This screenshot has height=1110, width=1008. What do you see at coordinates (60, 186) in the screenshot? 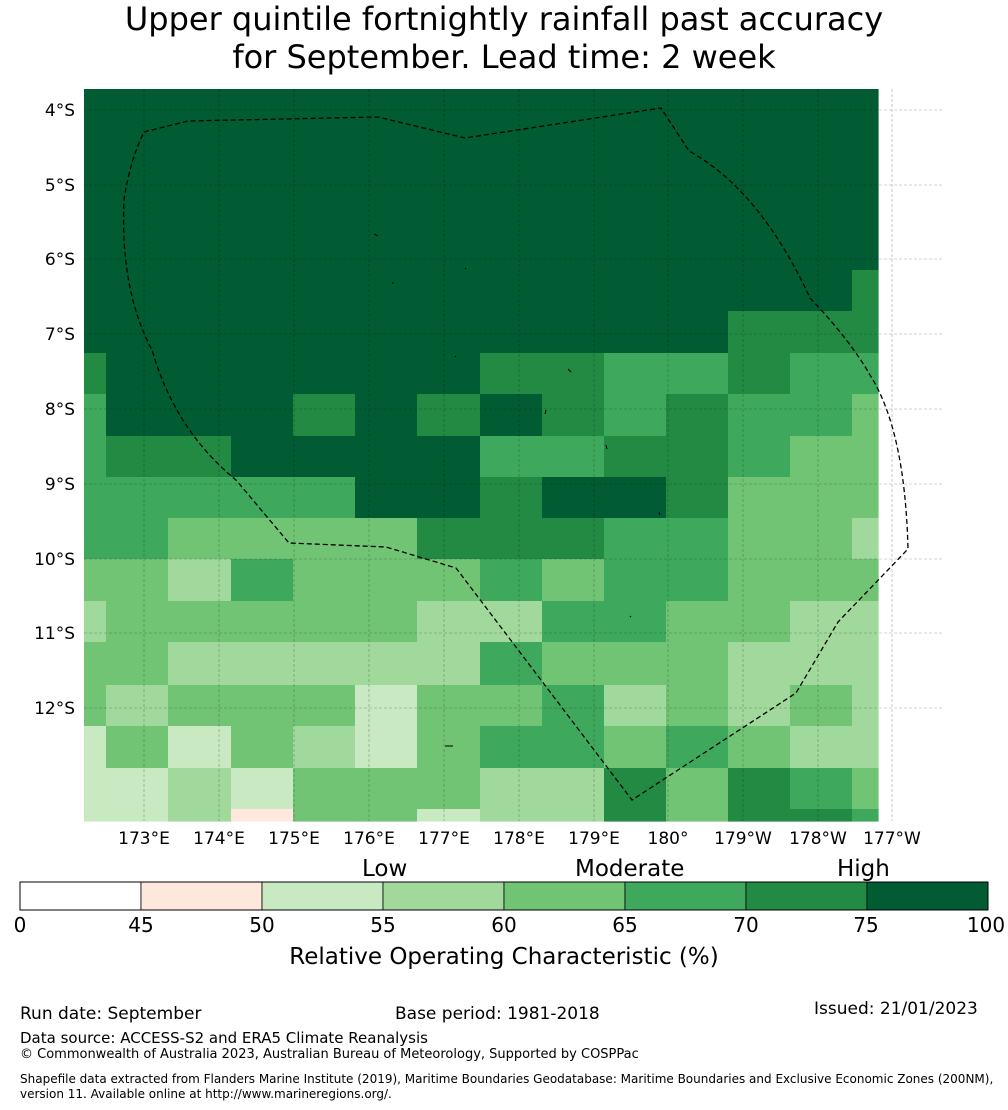
I see `latitude-label: 5°S` at bounding box center [60, 186].